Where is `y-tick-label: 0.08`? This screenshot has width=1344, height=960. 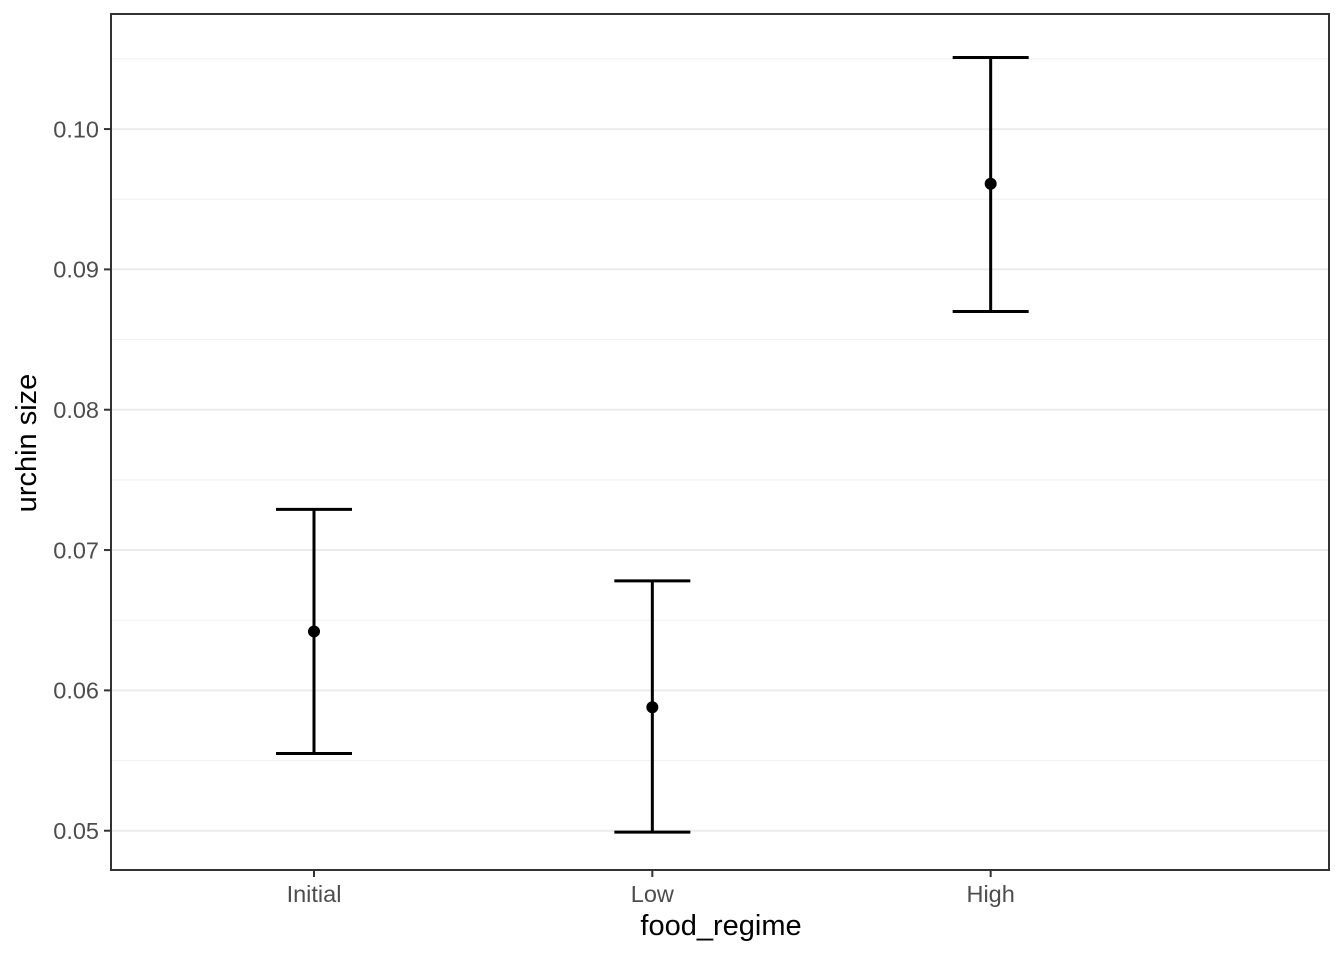
y-tick-label: 0.08 is located at coordinates (76, 410).